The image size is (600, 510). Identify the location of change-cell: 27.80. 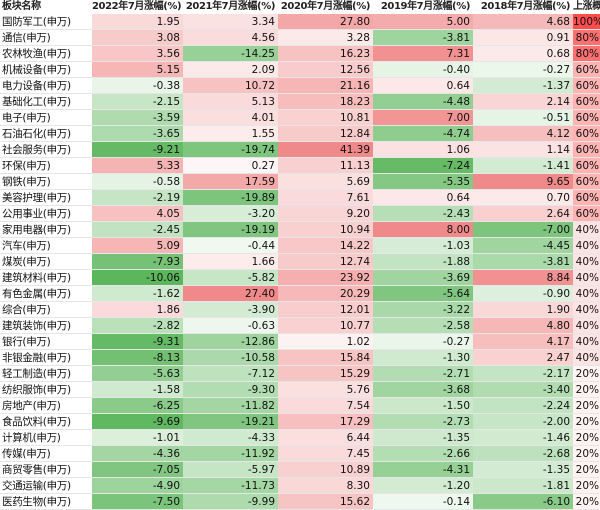
(325, 22).